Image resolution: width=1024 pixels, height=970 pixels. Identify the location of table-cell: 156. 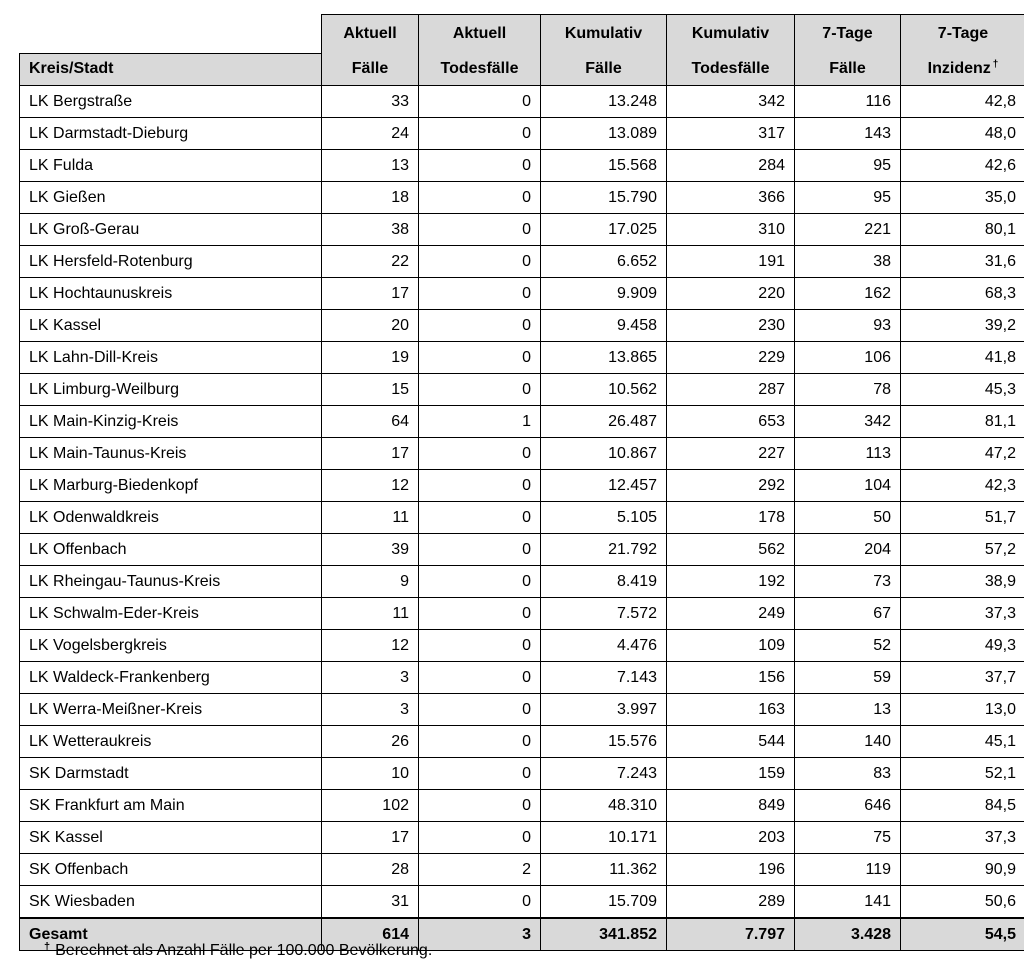
(730, 677).